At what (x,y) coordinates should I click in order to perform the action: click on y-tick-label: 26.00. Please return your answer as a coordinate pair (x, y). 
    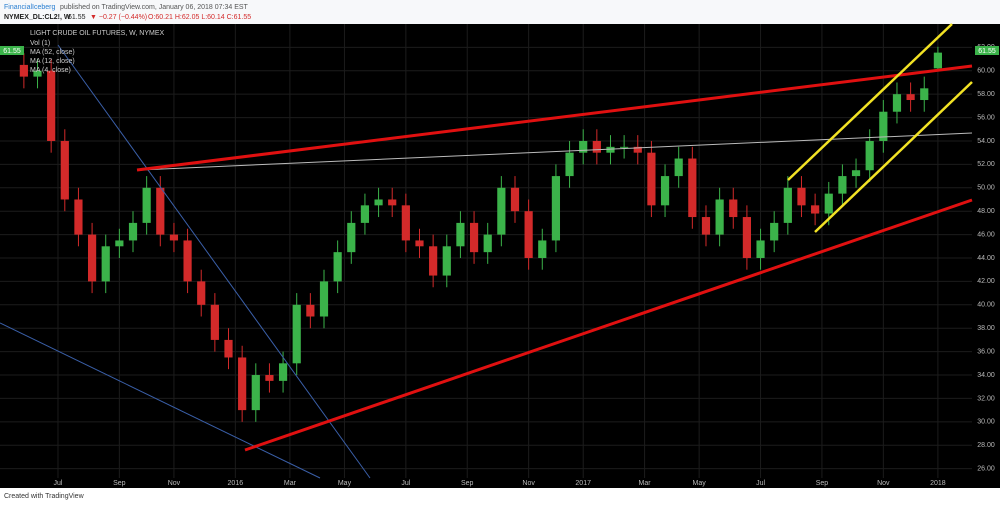
    Looking at the image, I should click on (986, 468).